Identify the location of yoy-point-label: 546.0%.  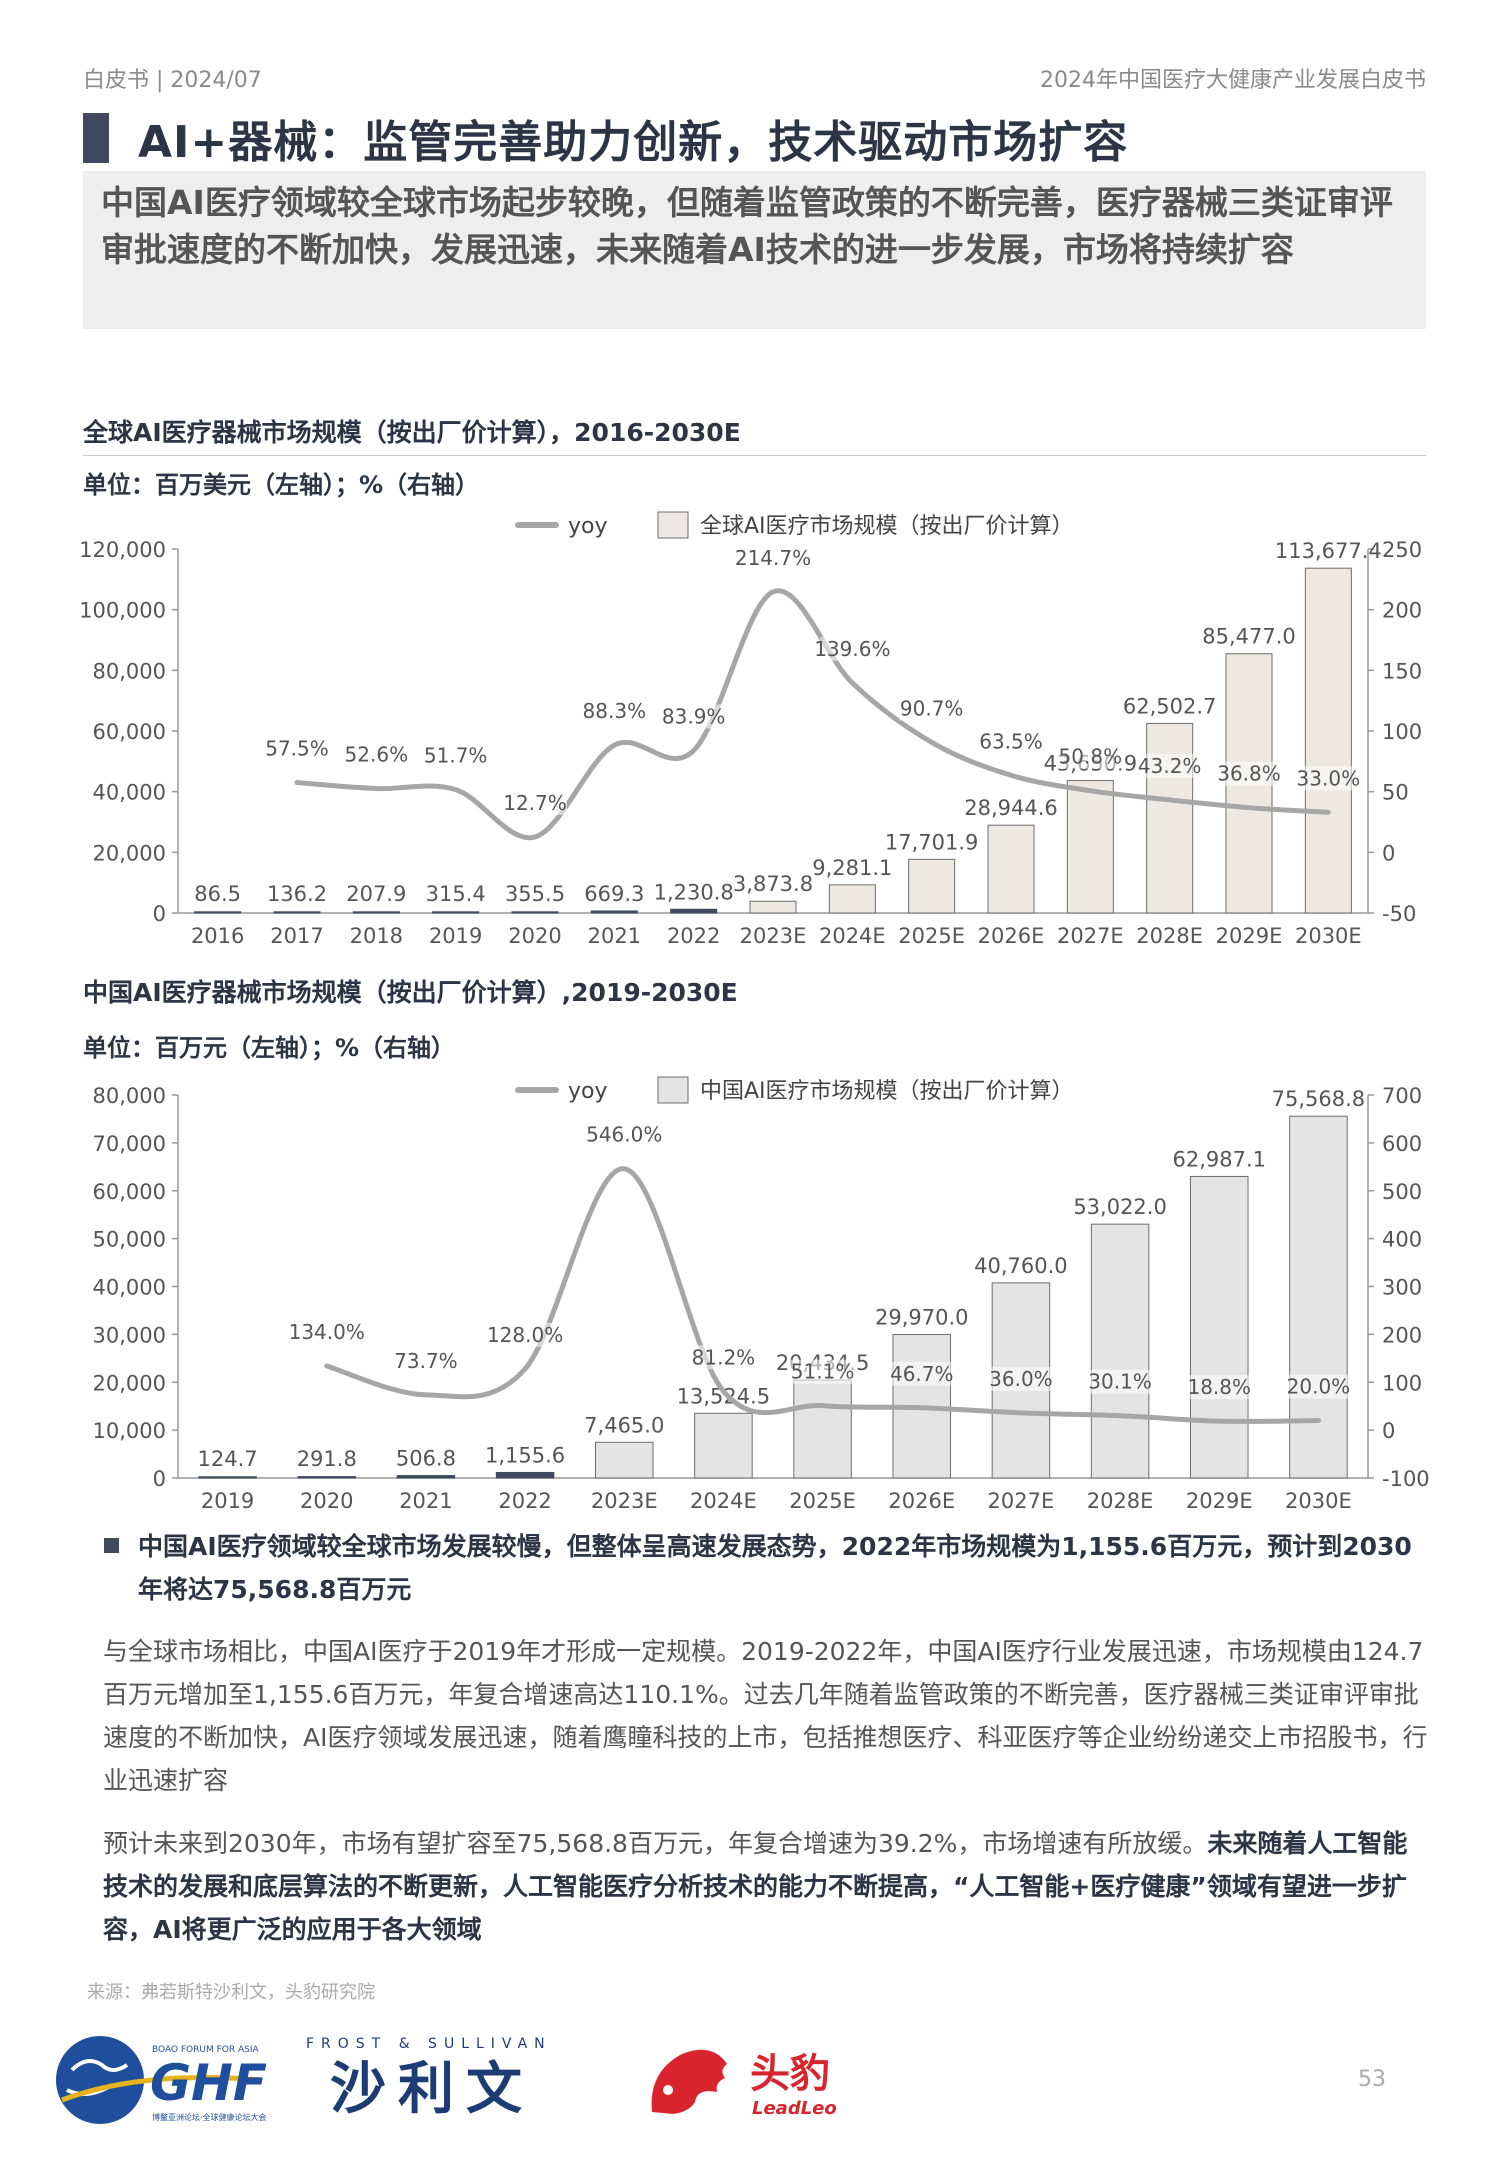
(624, 1135).